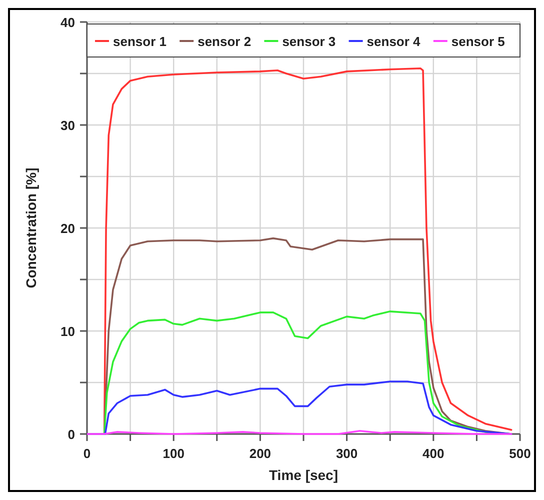 The width and height of the screenshot is (544, 500). Describe the element at coordinates (71, 434) in the screenshot. I see `y-tick-label: 0` at that location.